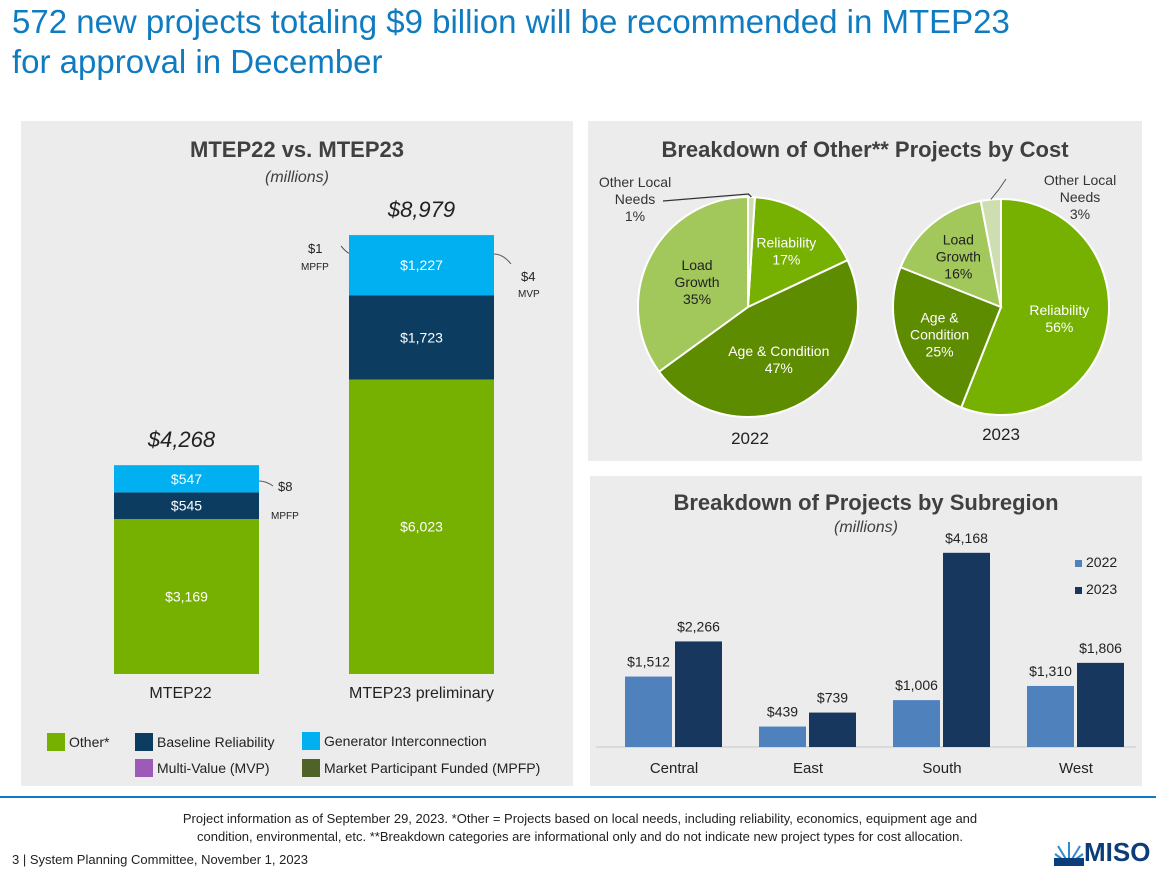 This screenshot has width=1156, height=871. What do you see at coordinates (578, 797) in the screenshot?
I see `footer-divider` at bounding box center [578, 797].